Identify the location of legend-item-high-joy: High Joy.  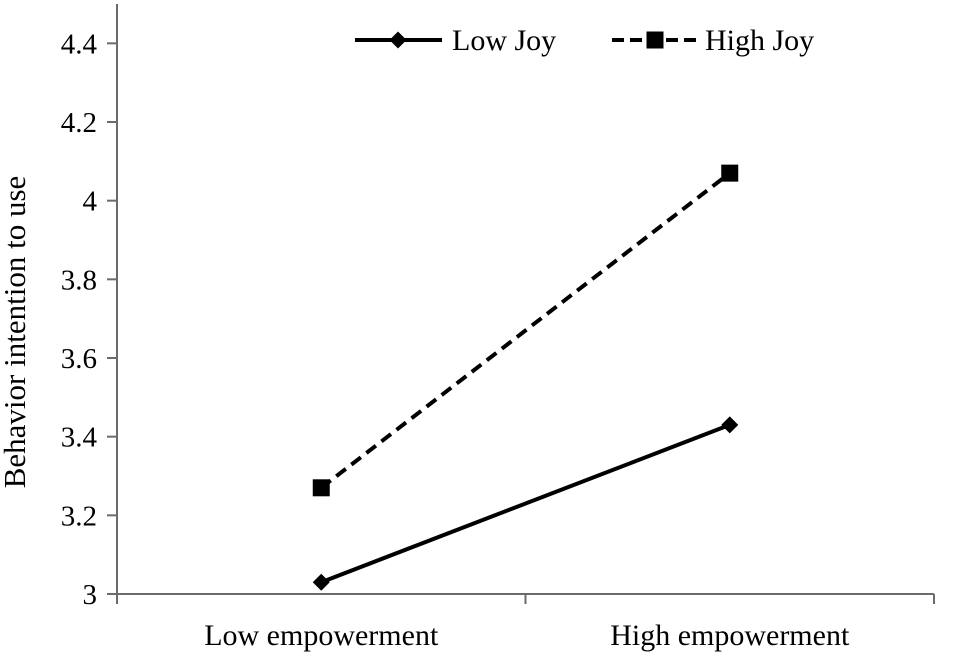
(713, 40).